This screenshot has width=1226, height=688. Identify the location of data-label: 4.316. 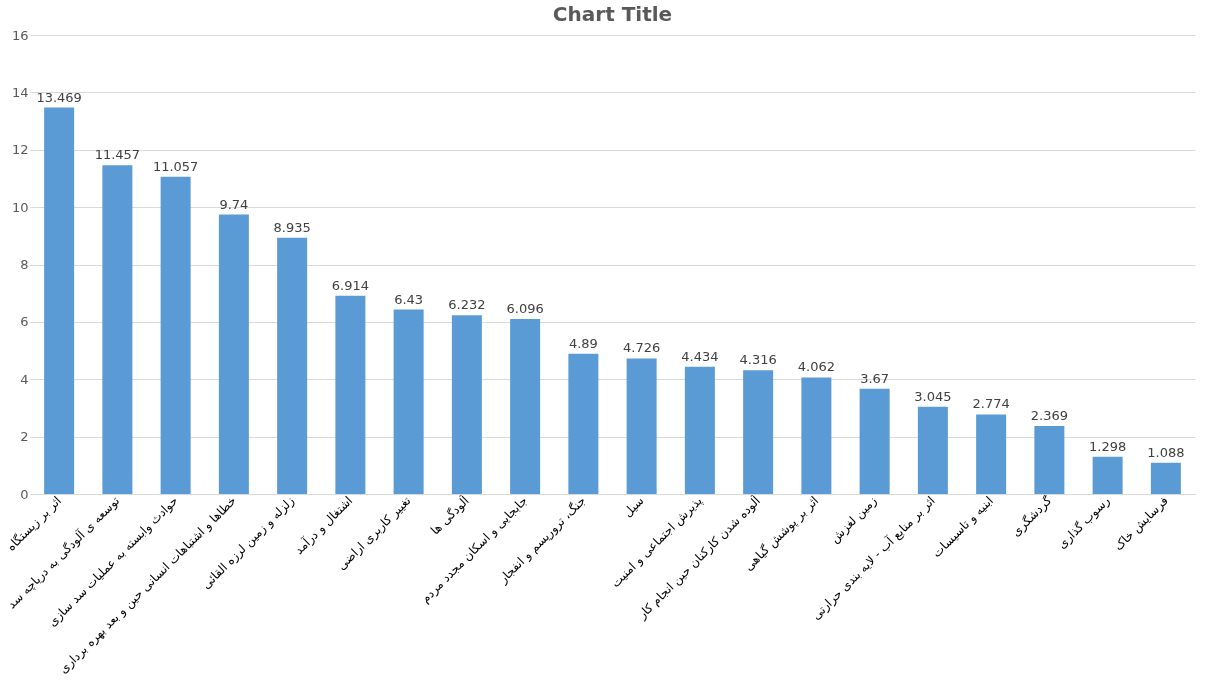
(758, 360).